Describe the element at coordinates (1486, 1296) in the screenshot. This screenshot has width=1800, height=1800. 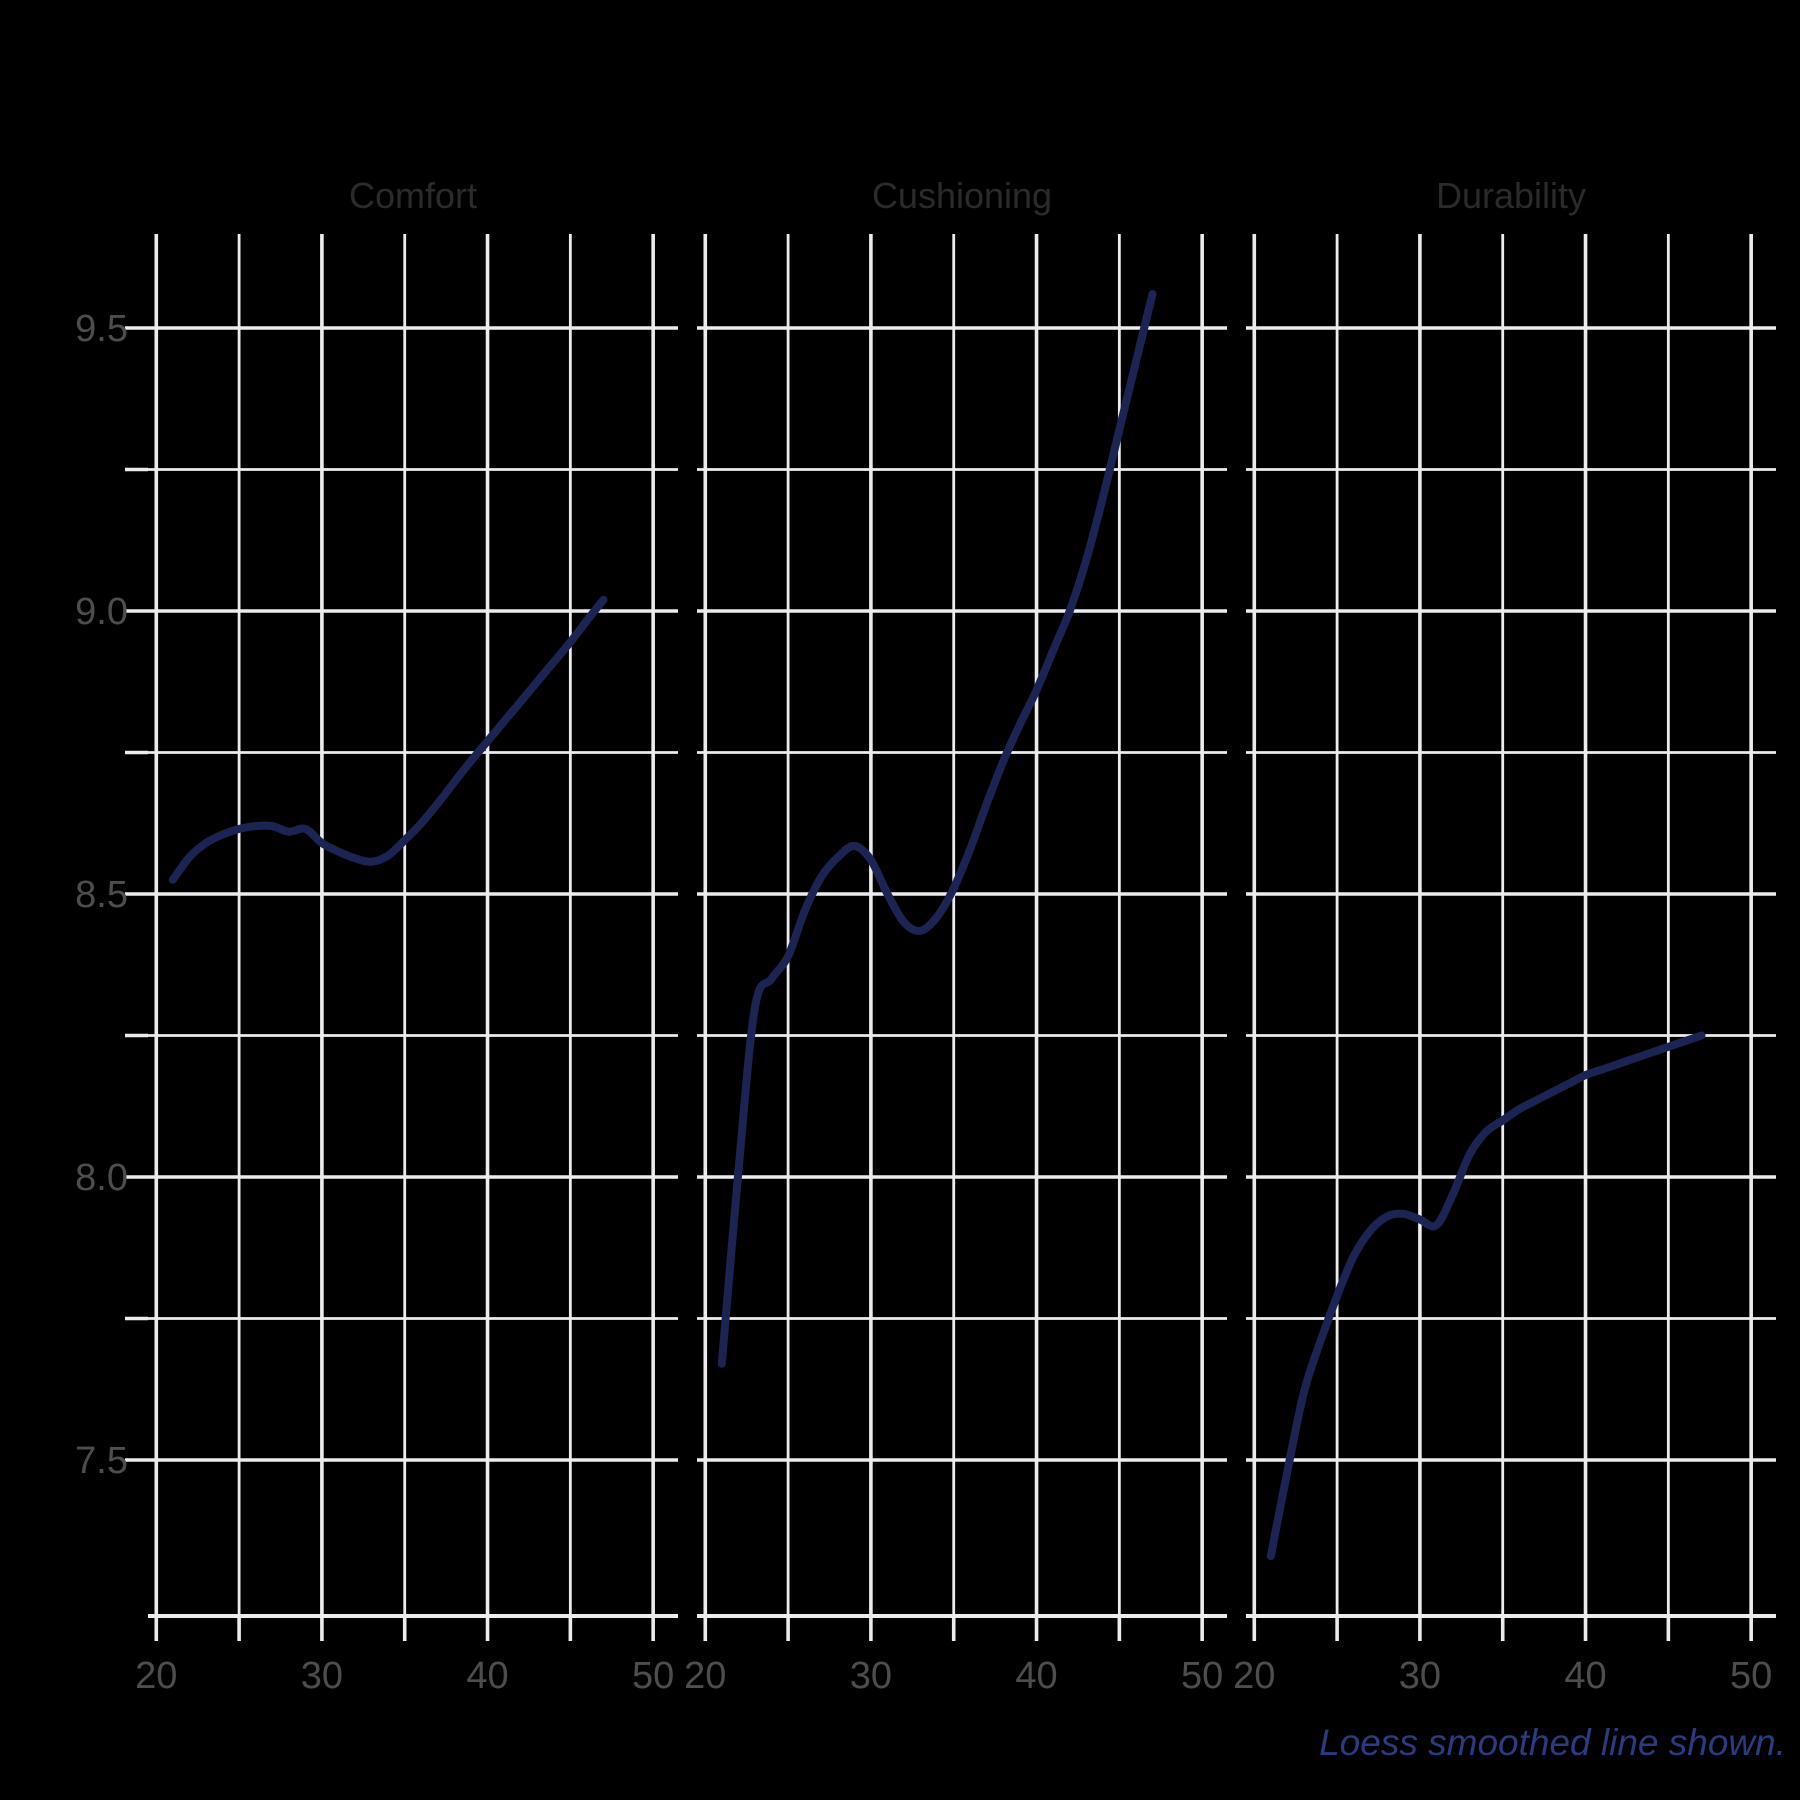
I see `loess-line-durability` at that location.